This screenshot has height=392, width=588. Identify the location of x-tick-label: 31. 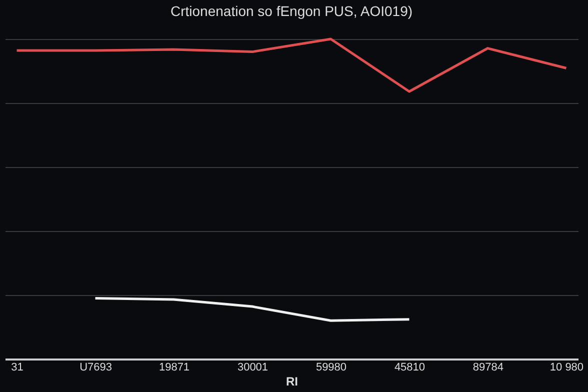
(17, 368).